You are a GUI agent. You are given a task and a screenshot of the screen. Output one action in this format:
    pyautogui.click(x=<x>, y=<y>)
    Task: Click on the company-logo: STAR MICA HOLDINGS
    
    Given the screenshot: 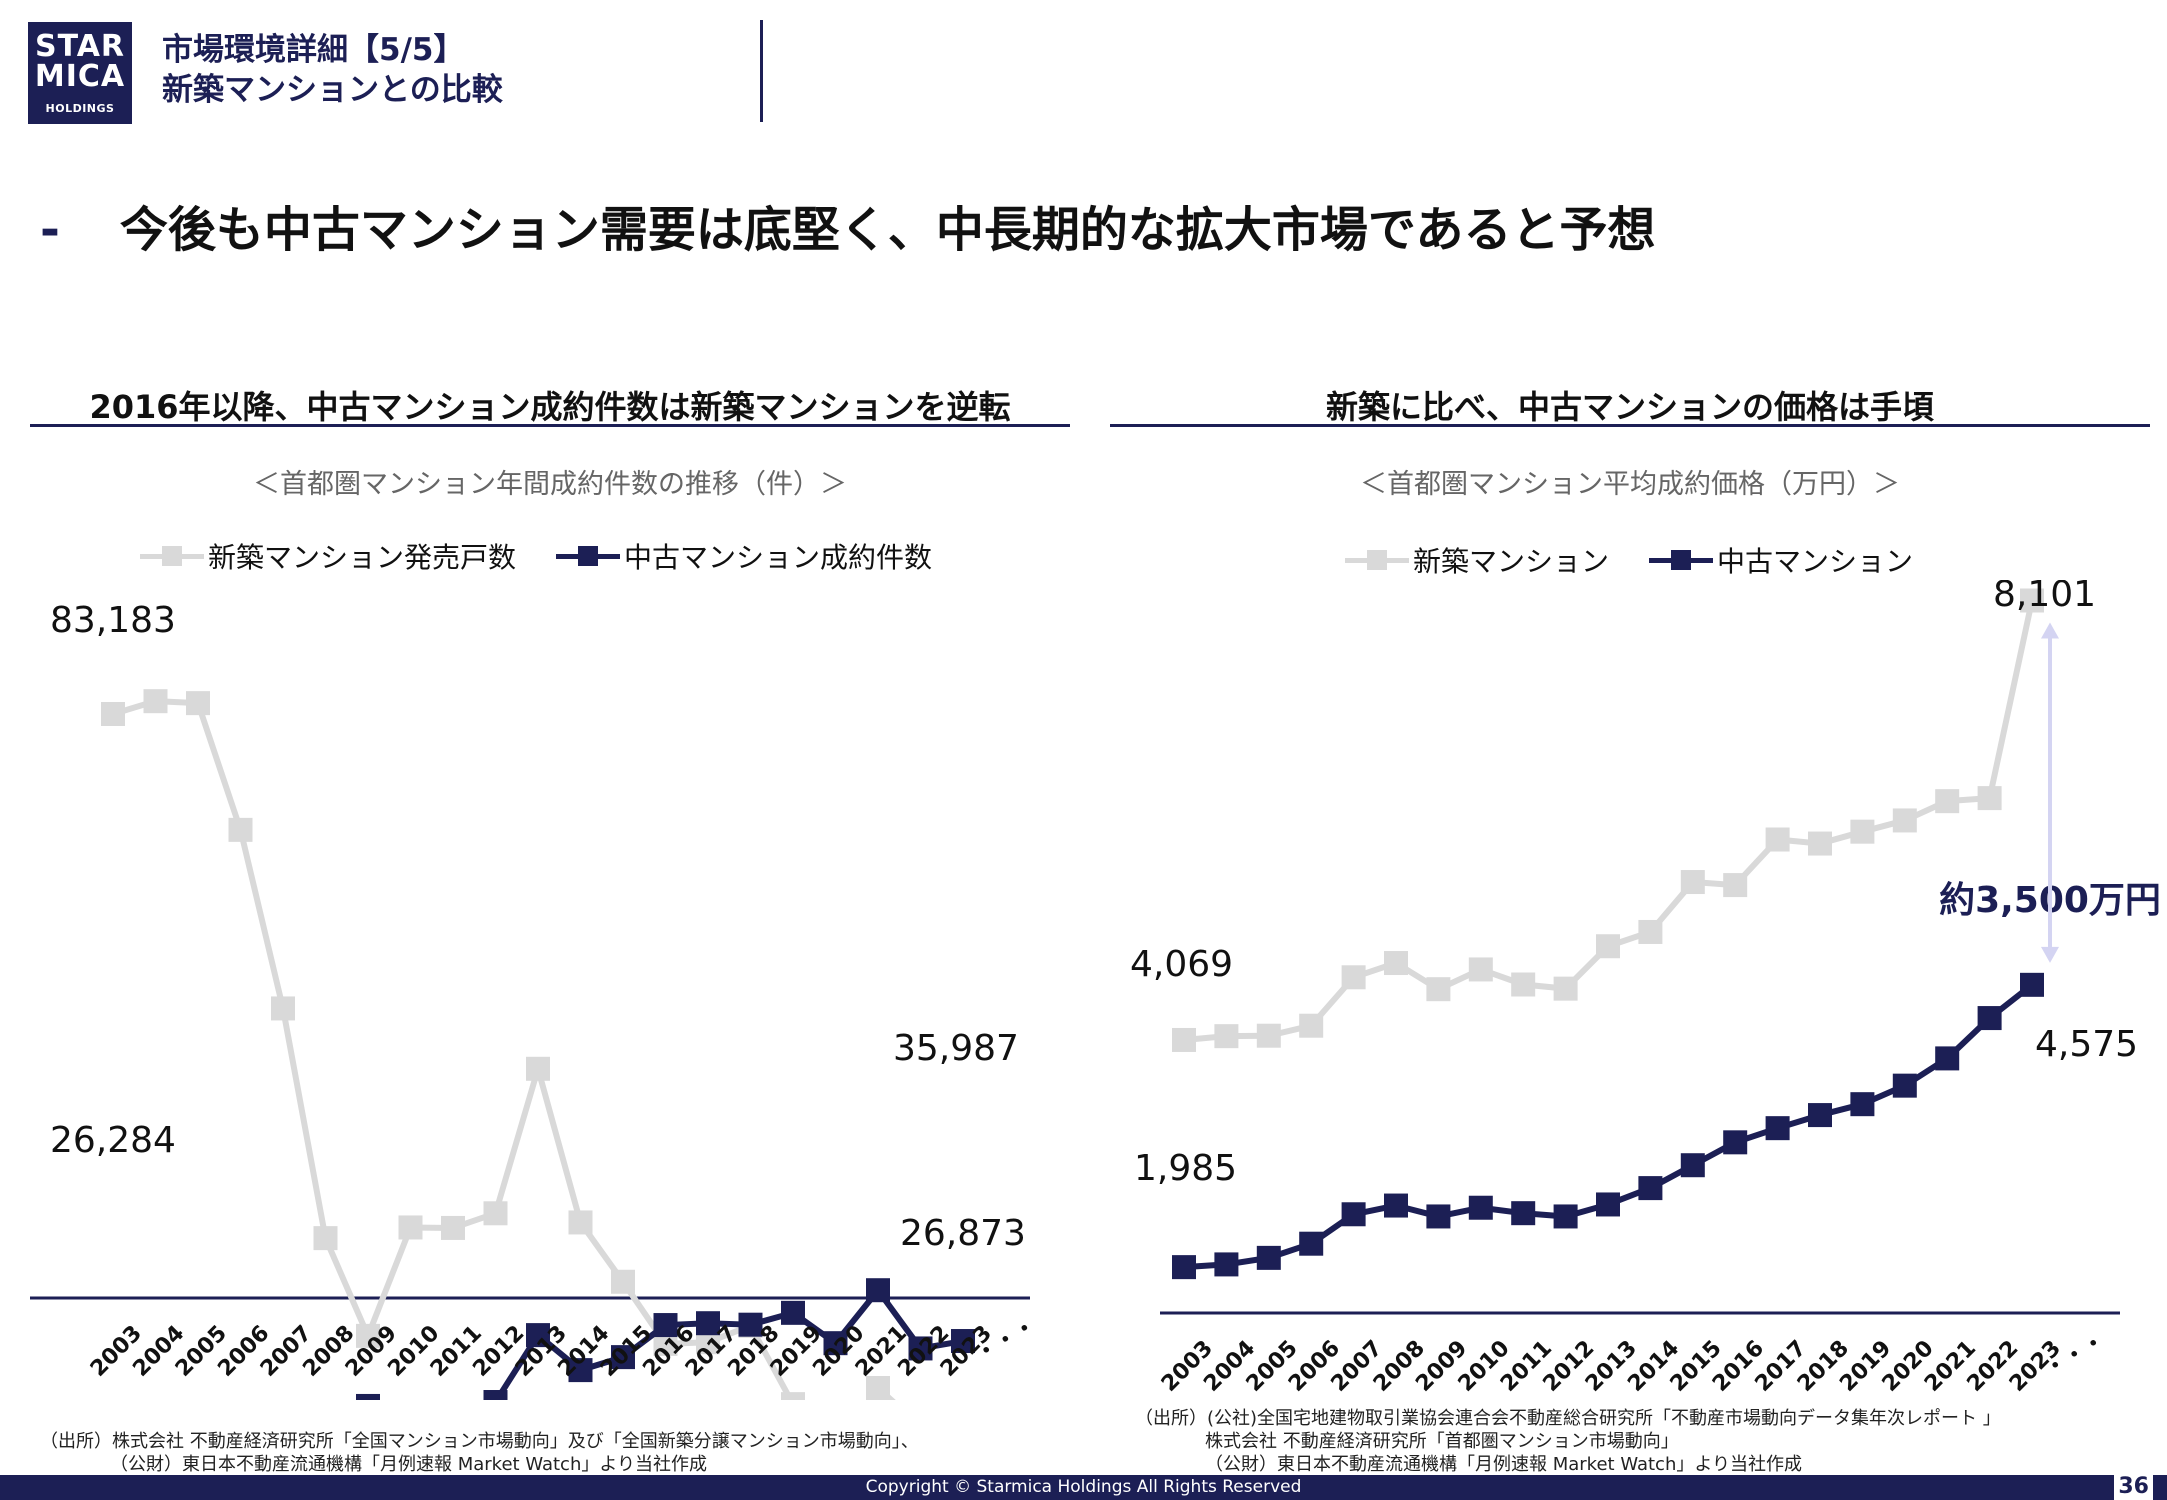 What is the action you would take?
    pyautogui.click(x=80, y=73)
    